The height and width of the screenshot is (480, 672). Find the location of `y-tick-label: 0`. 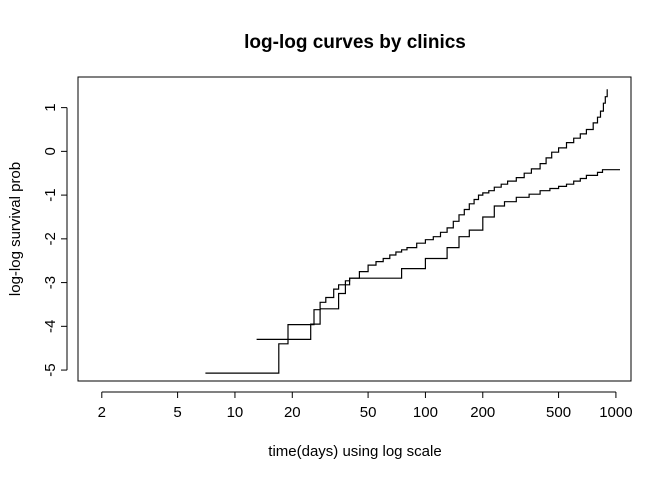

y-tick-label: 0 is located at coordinates (50, 151).